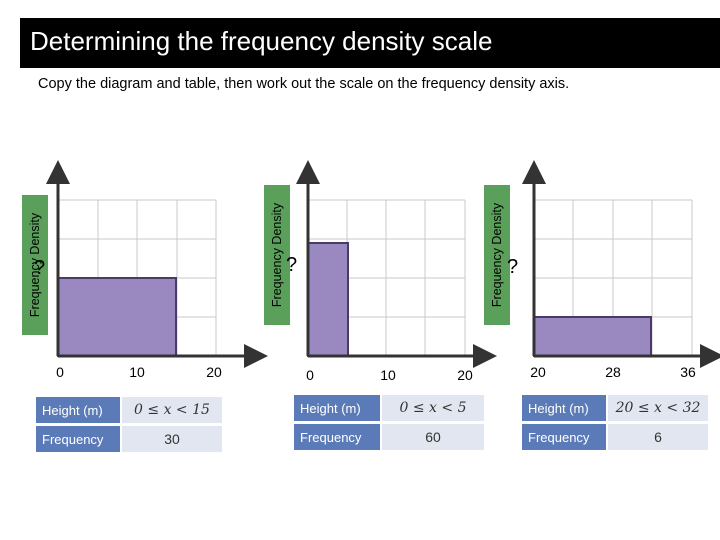 The width and height of the screenshot is (720, 540). What do you see at coordinates (497, 255) in the screenshot?
I see `y-axis-label-chart-3: Frequency Density` at bounding box center [497, 255].